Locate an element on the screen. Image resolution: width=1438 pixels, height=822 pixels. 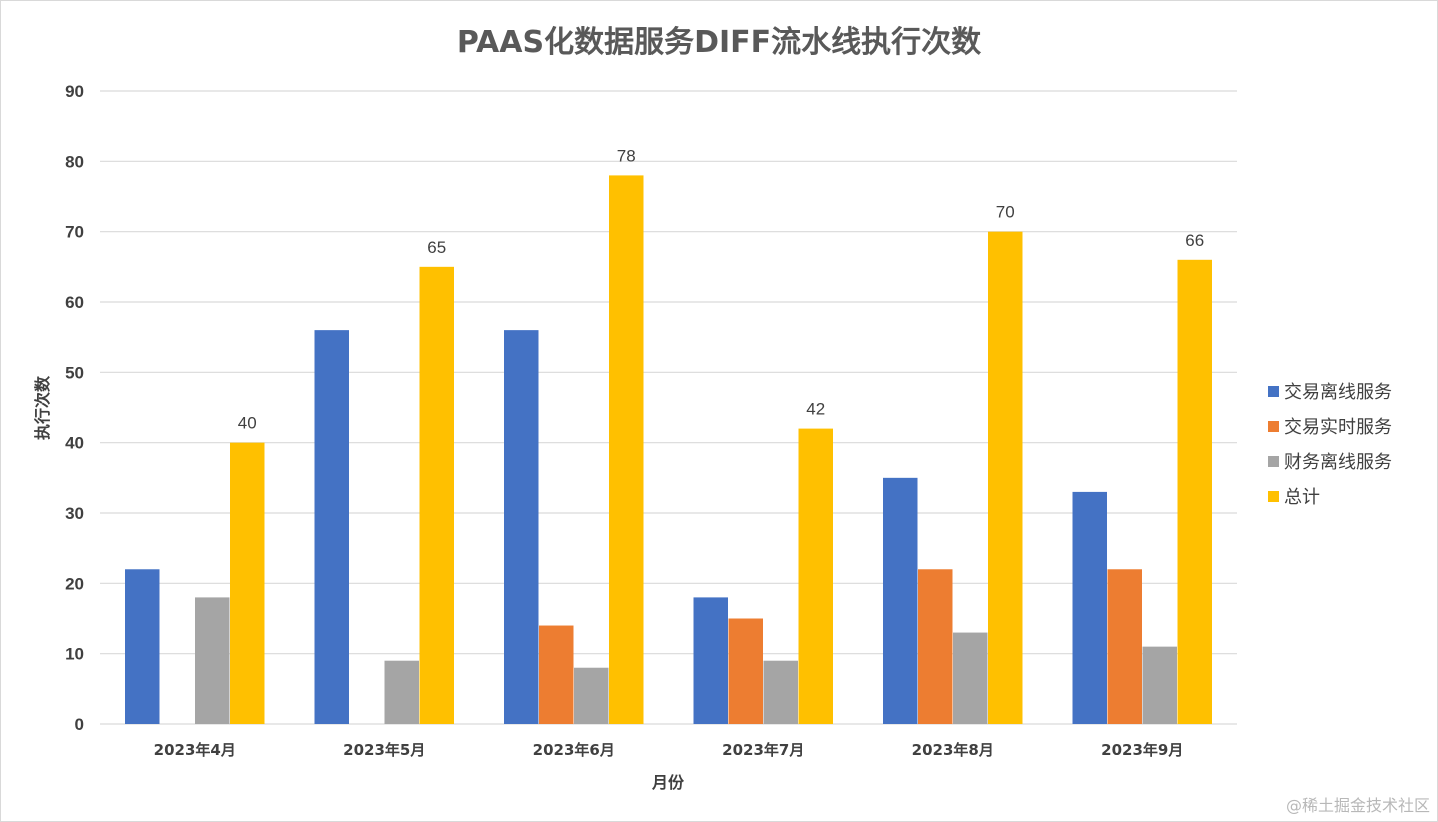
legend-label: 总计 is located at coordinates (1302, 497).